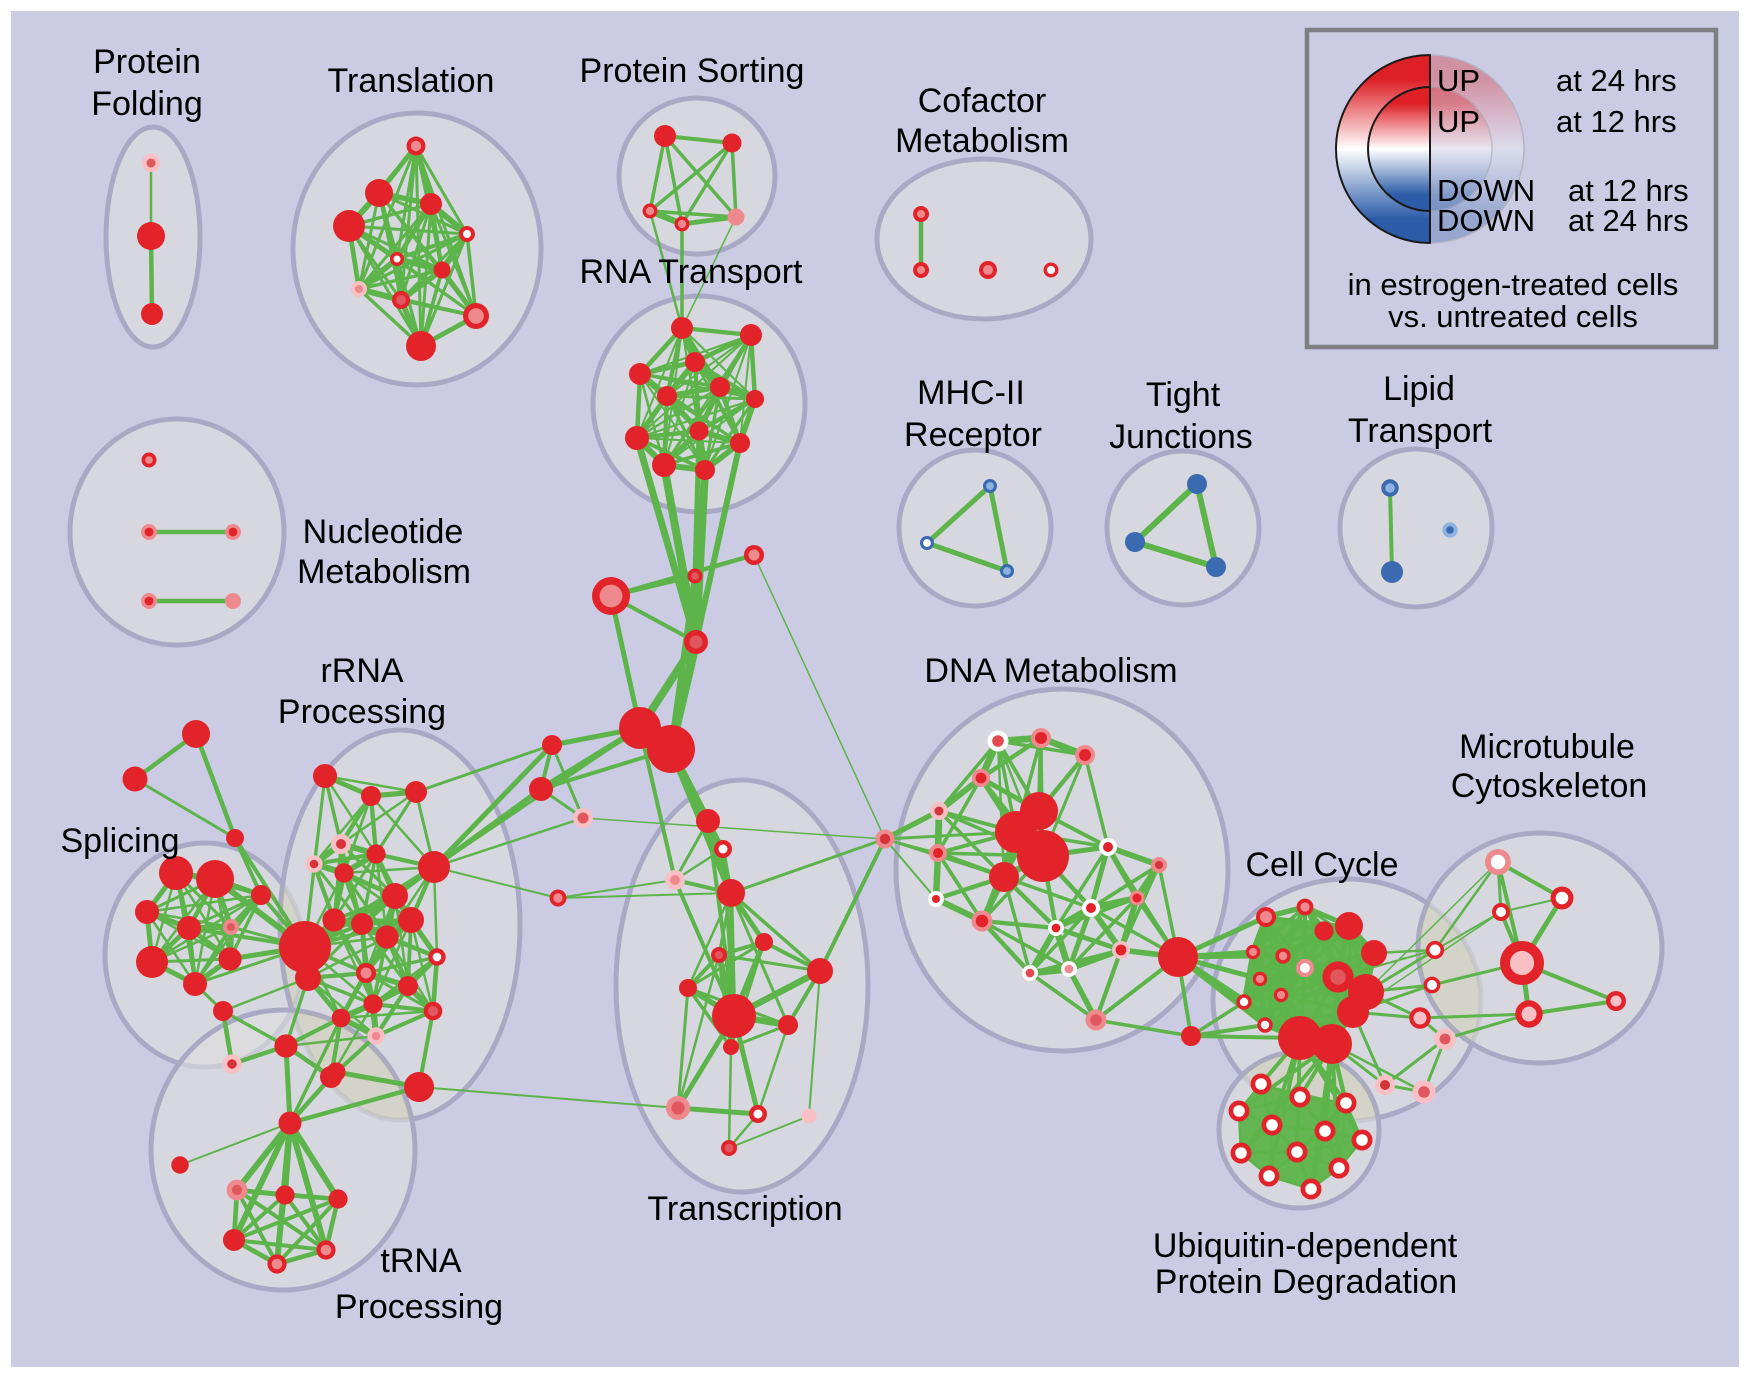  Describe the element at coordinates (1513, 284) in the screenshot. I see `svg-text: in estrogen-treated cells` at that location.